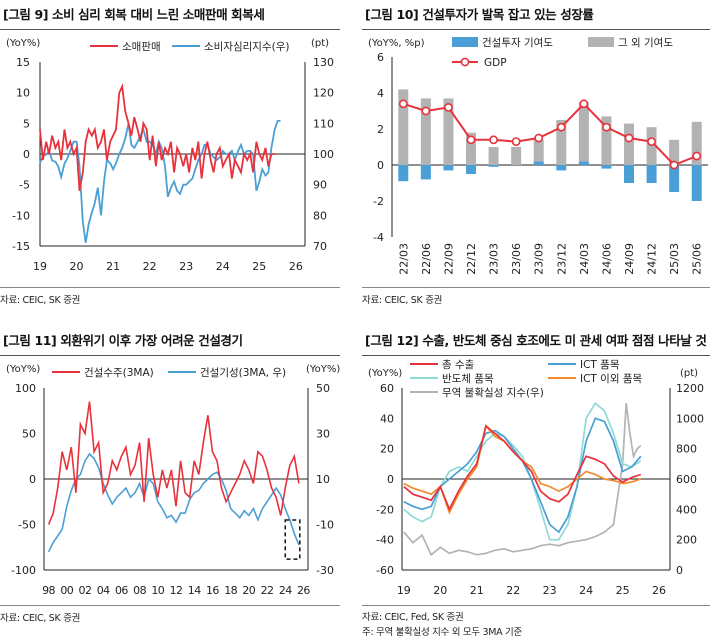 The height and width of the screenshot is (643, 712). What do you see at coordinates (402, 300) in the screenshot?
I see `source-note: 자료: CEIC, SK 증권` at bounding box center [402, 300].